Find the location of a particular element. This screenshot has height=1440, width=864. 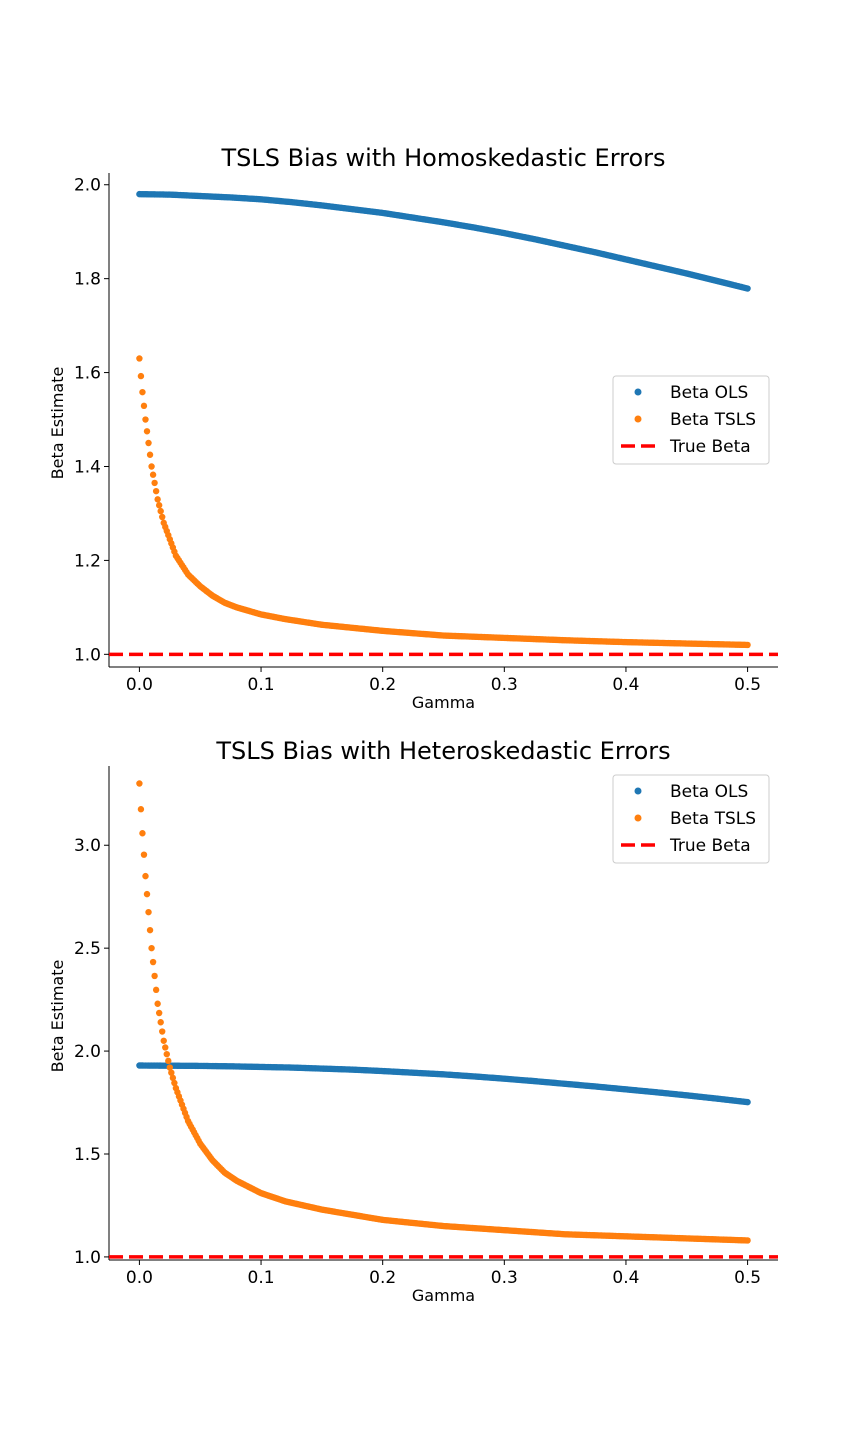

y-tick-label: 3.0 is located at coordinates (87, 846).